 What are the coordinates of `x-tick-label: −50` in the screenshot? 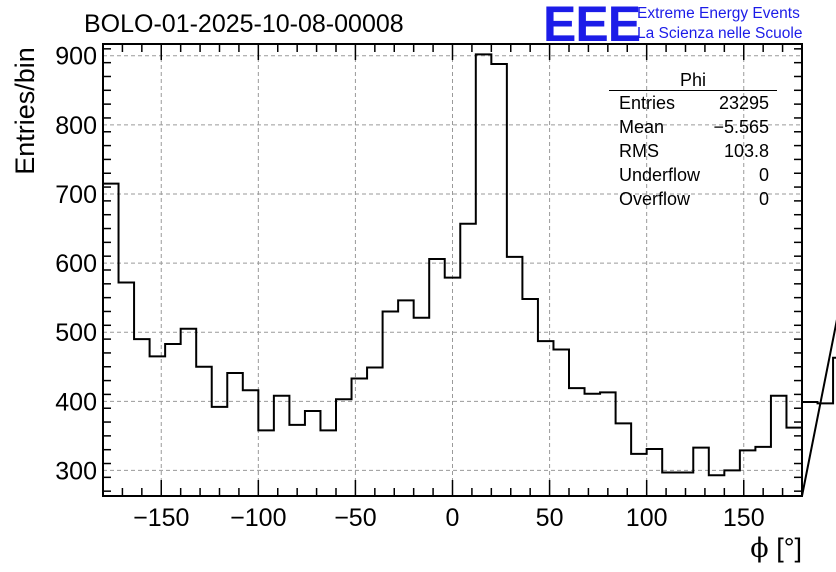 It's located at (355, 518).